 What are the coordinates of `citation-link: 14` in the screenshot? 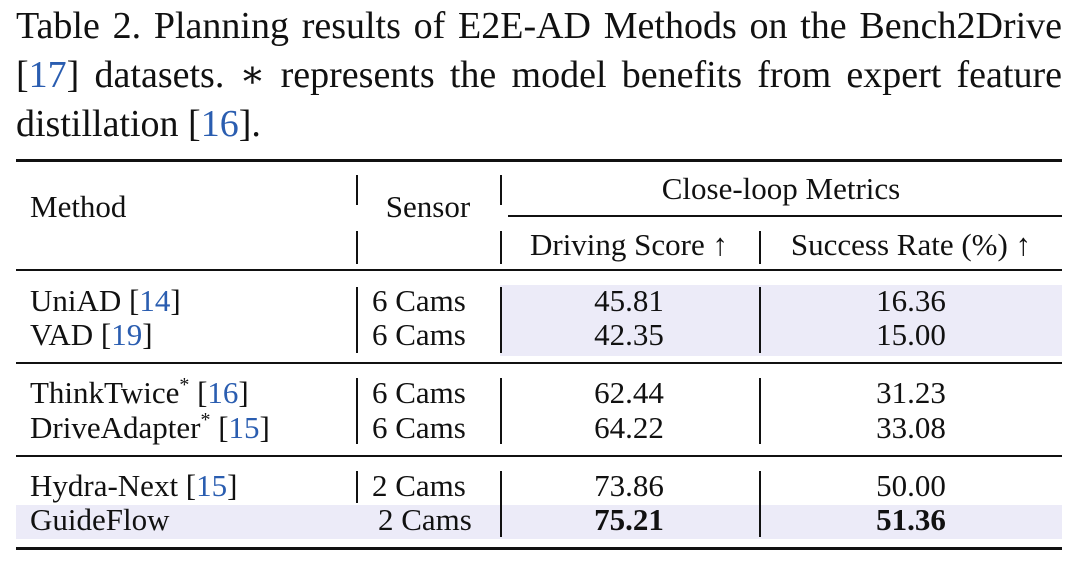 It's located at (155, 300).